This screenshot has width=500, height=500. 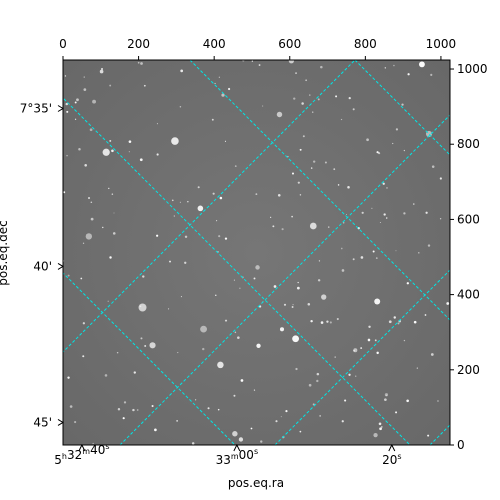 What do you see at coordinates (365, 44) in the screenshot?
I see `x-tick-label: 800` at bounding box center [365, 44].